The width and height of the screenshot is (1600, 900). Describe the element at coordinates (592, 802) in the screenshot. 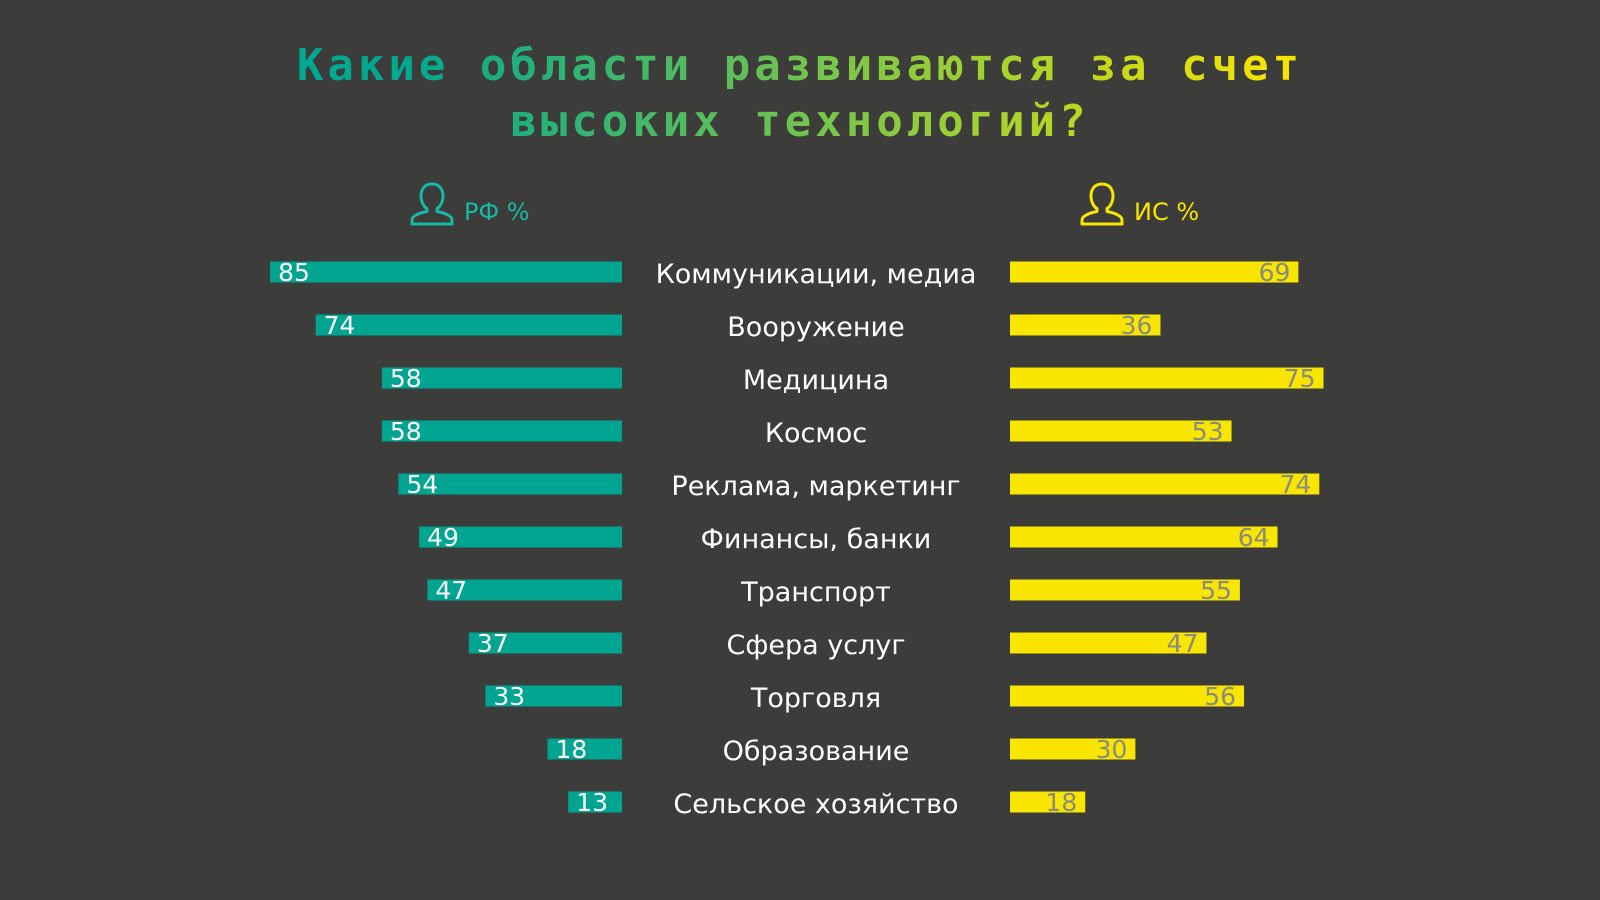

I see `value-label-rf-10: 13` at that location.